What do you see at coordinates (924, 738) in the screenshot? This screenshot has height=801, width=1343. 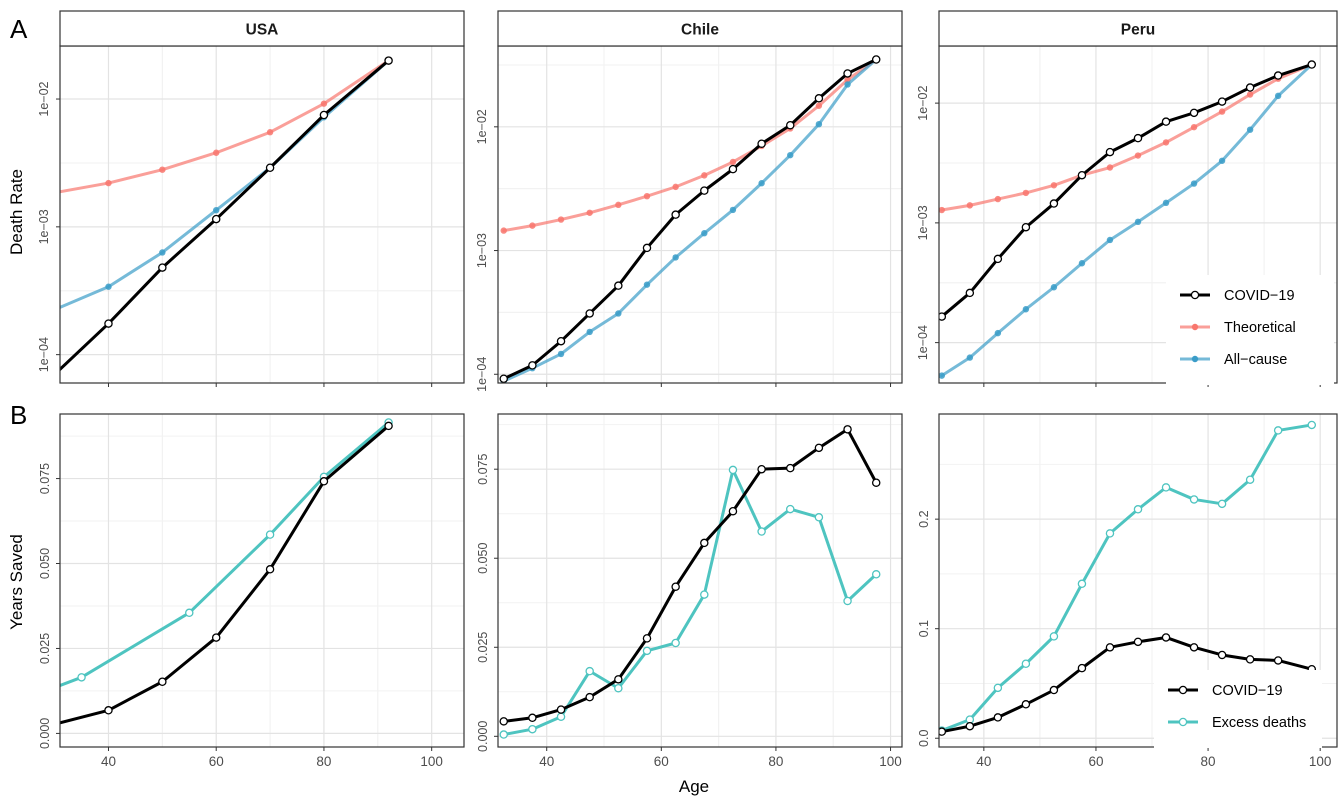 I see `y-tick-label: 0.0` at bounding box center [924, 738].